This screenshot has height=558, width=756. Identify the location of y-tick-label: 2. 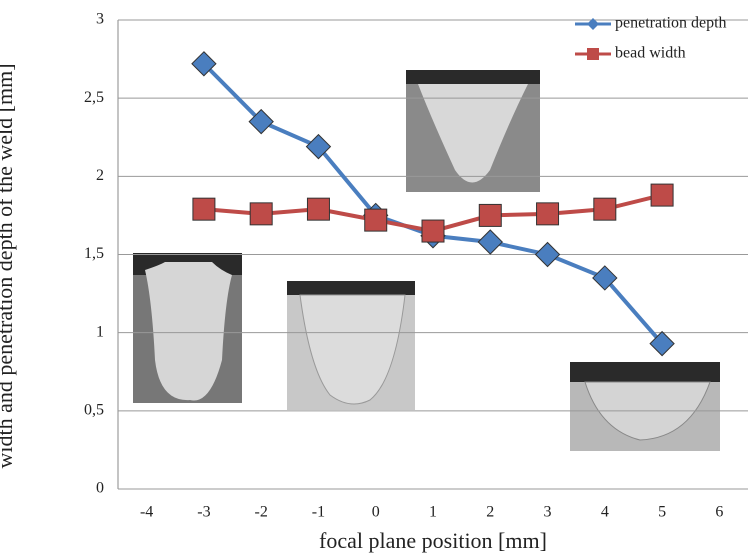
(100, 175).